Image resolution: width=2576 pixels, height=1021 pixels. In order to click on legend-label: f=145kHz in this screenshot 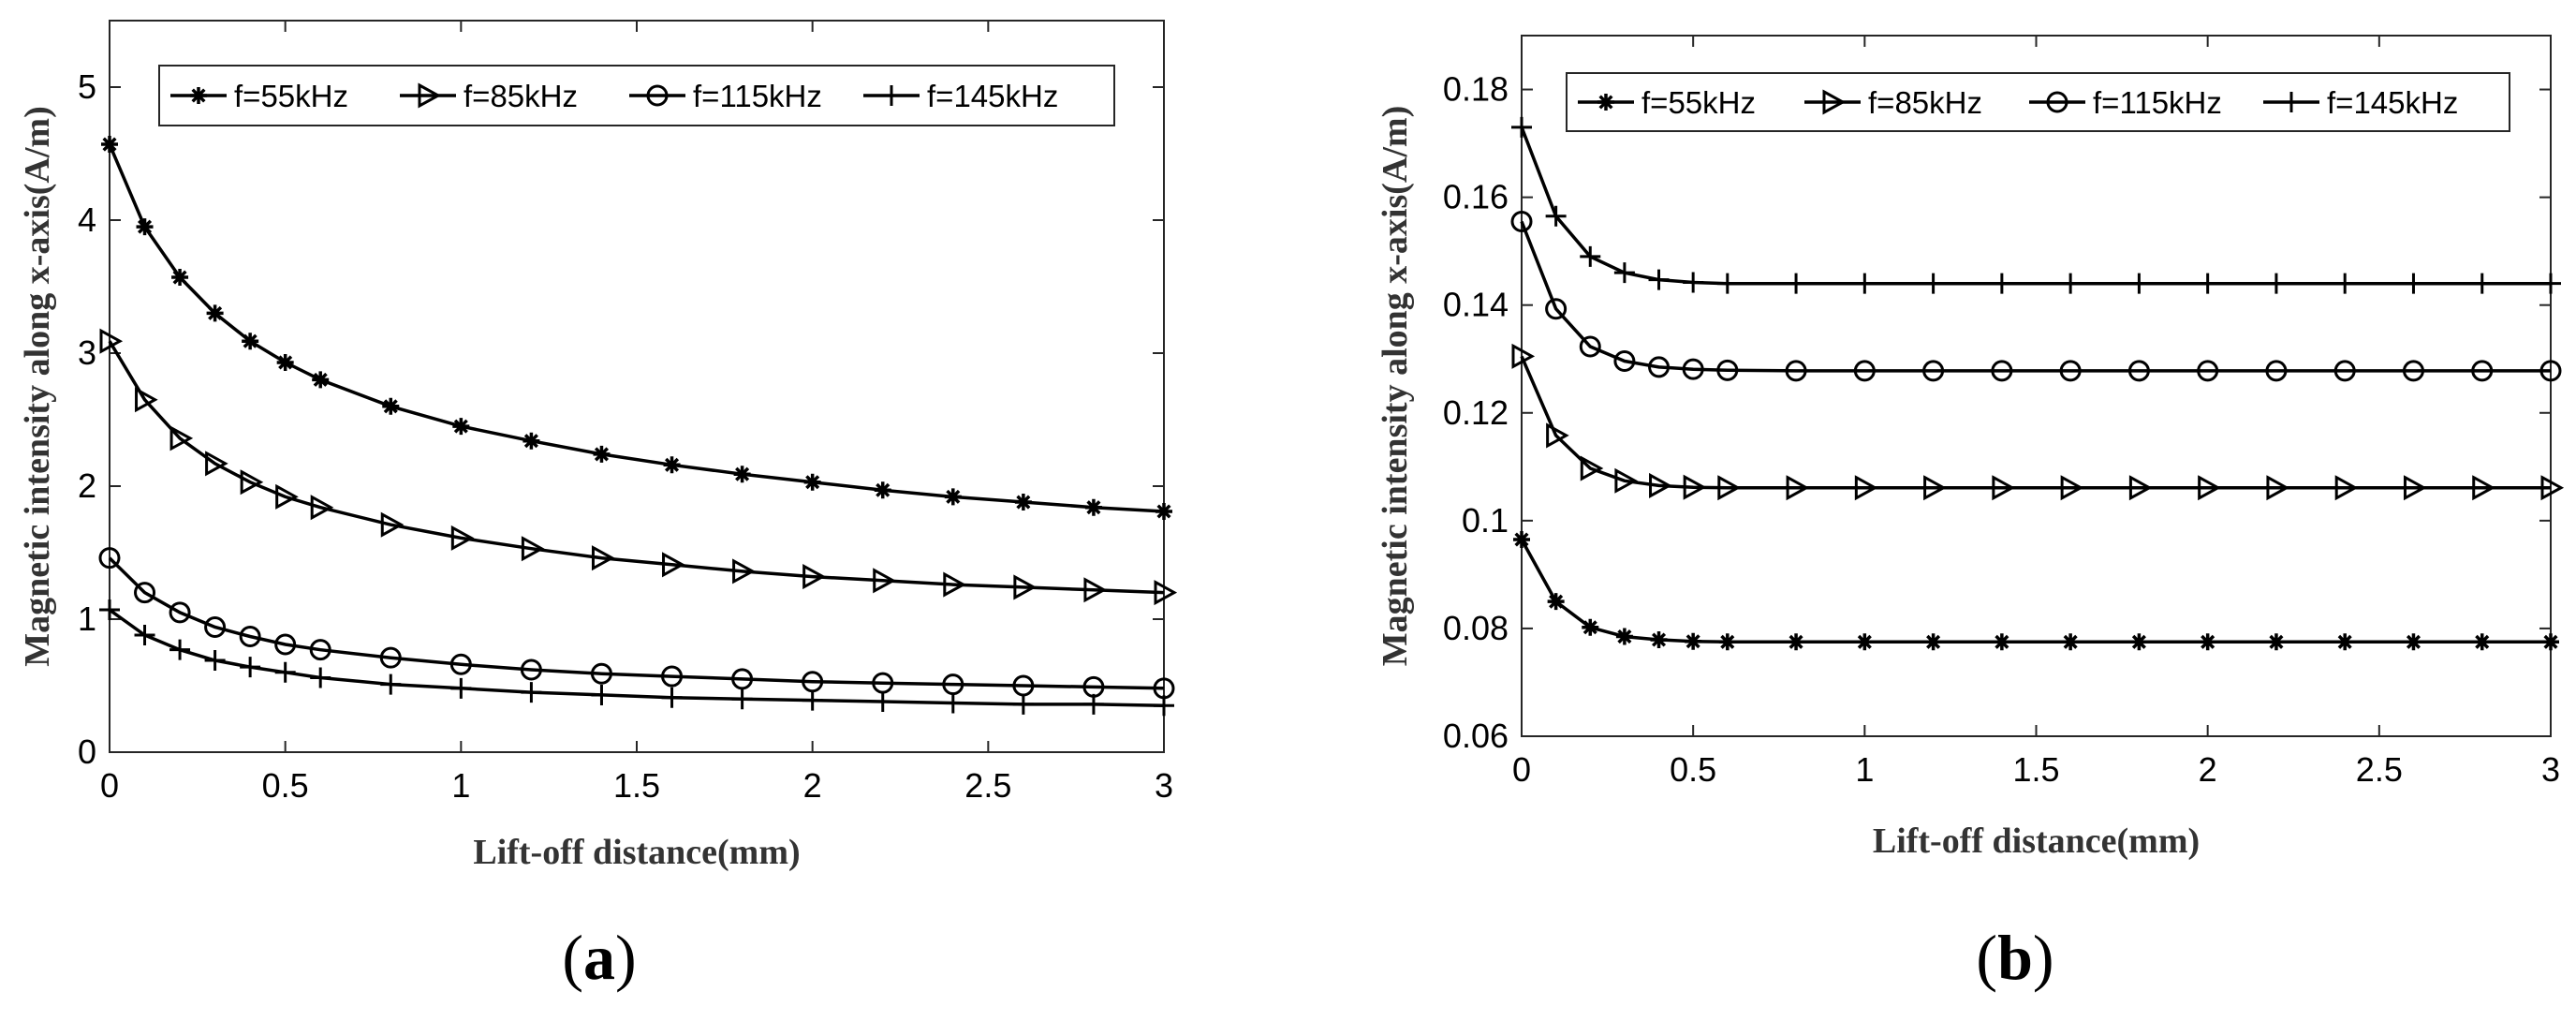, I will do `click(2392, 102)`.